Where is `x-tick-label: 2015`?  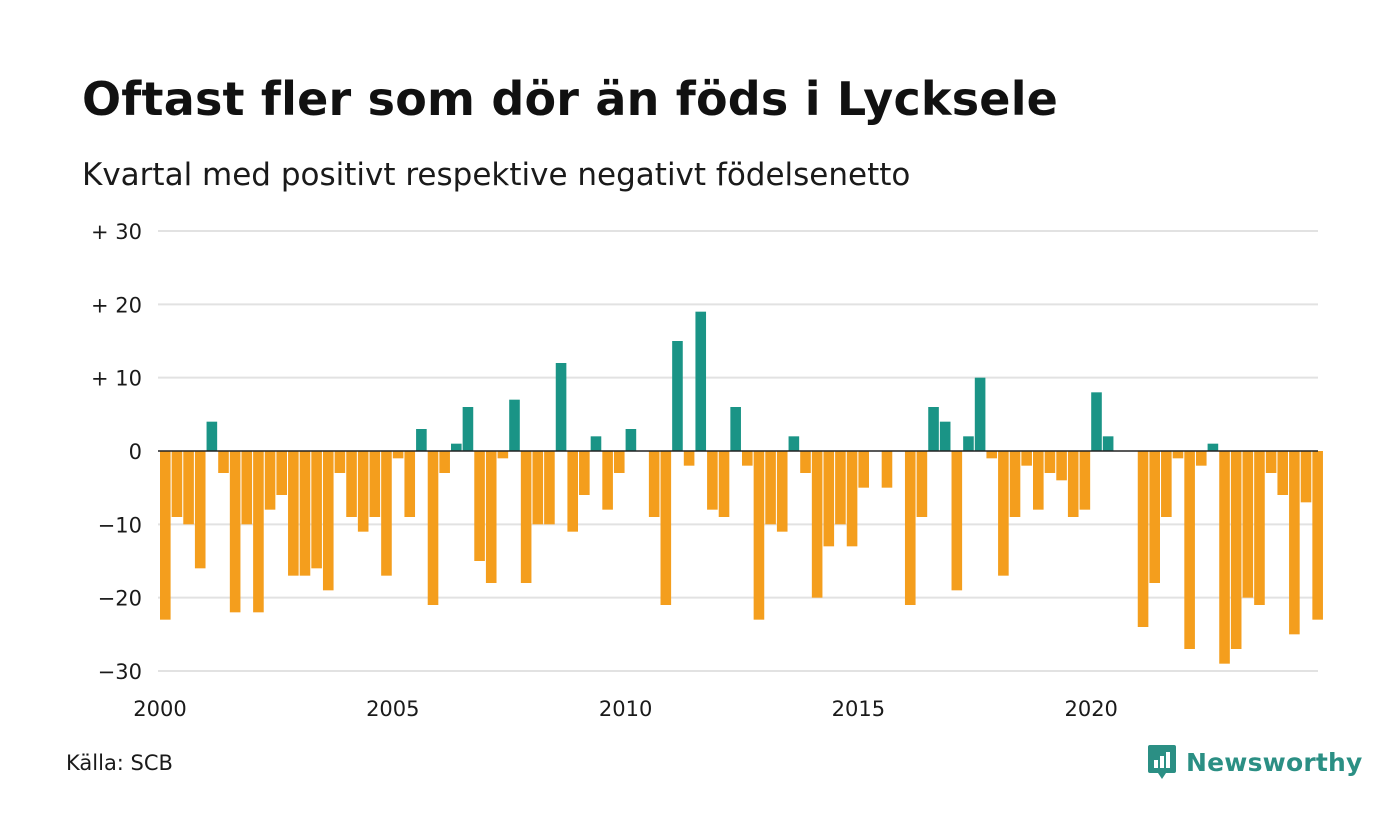 x-tick-label: 2015 is located at coordinates (858, 709).